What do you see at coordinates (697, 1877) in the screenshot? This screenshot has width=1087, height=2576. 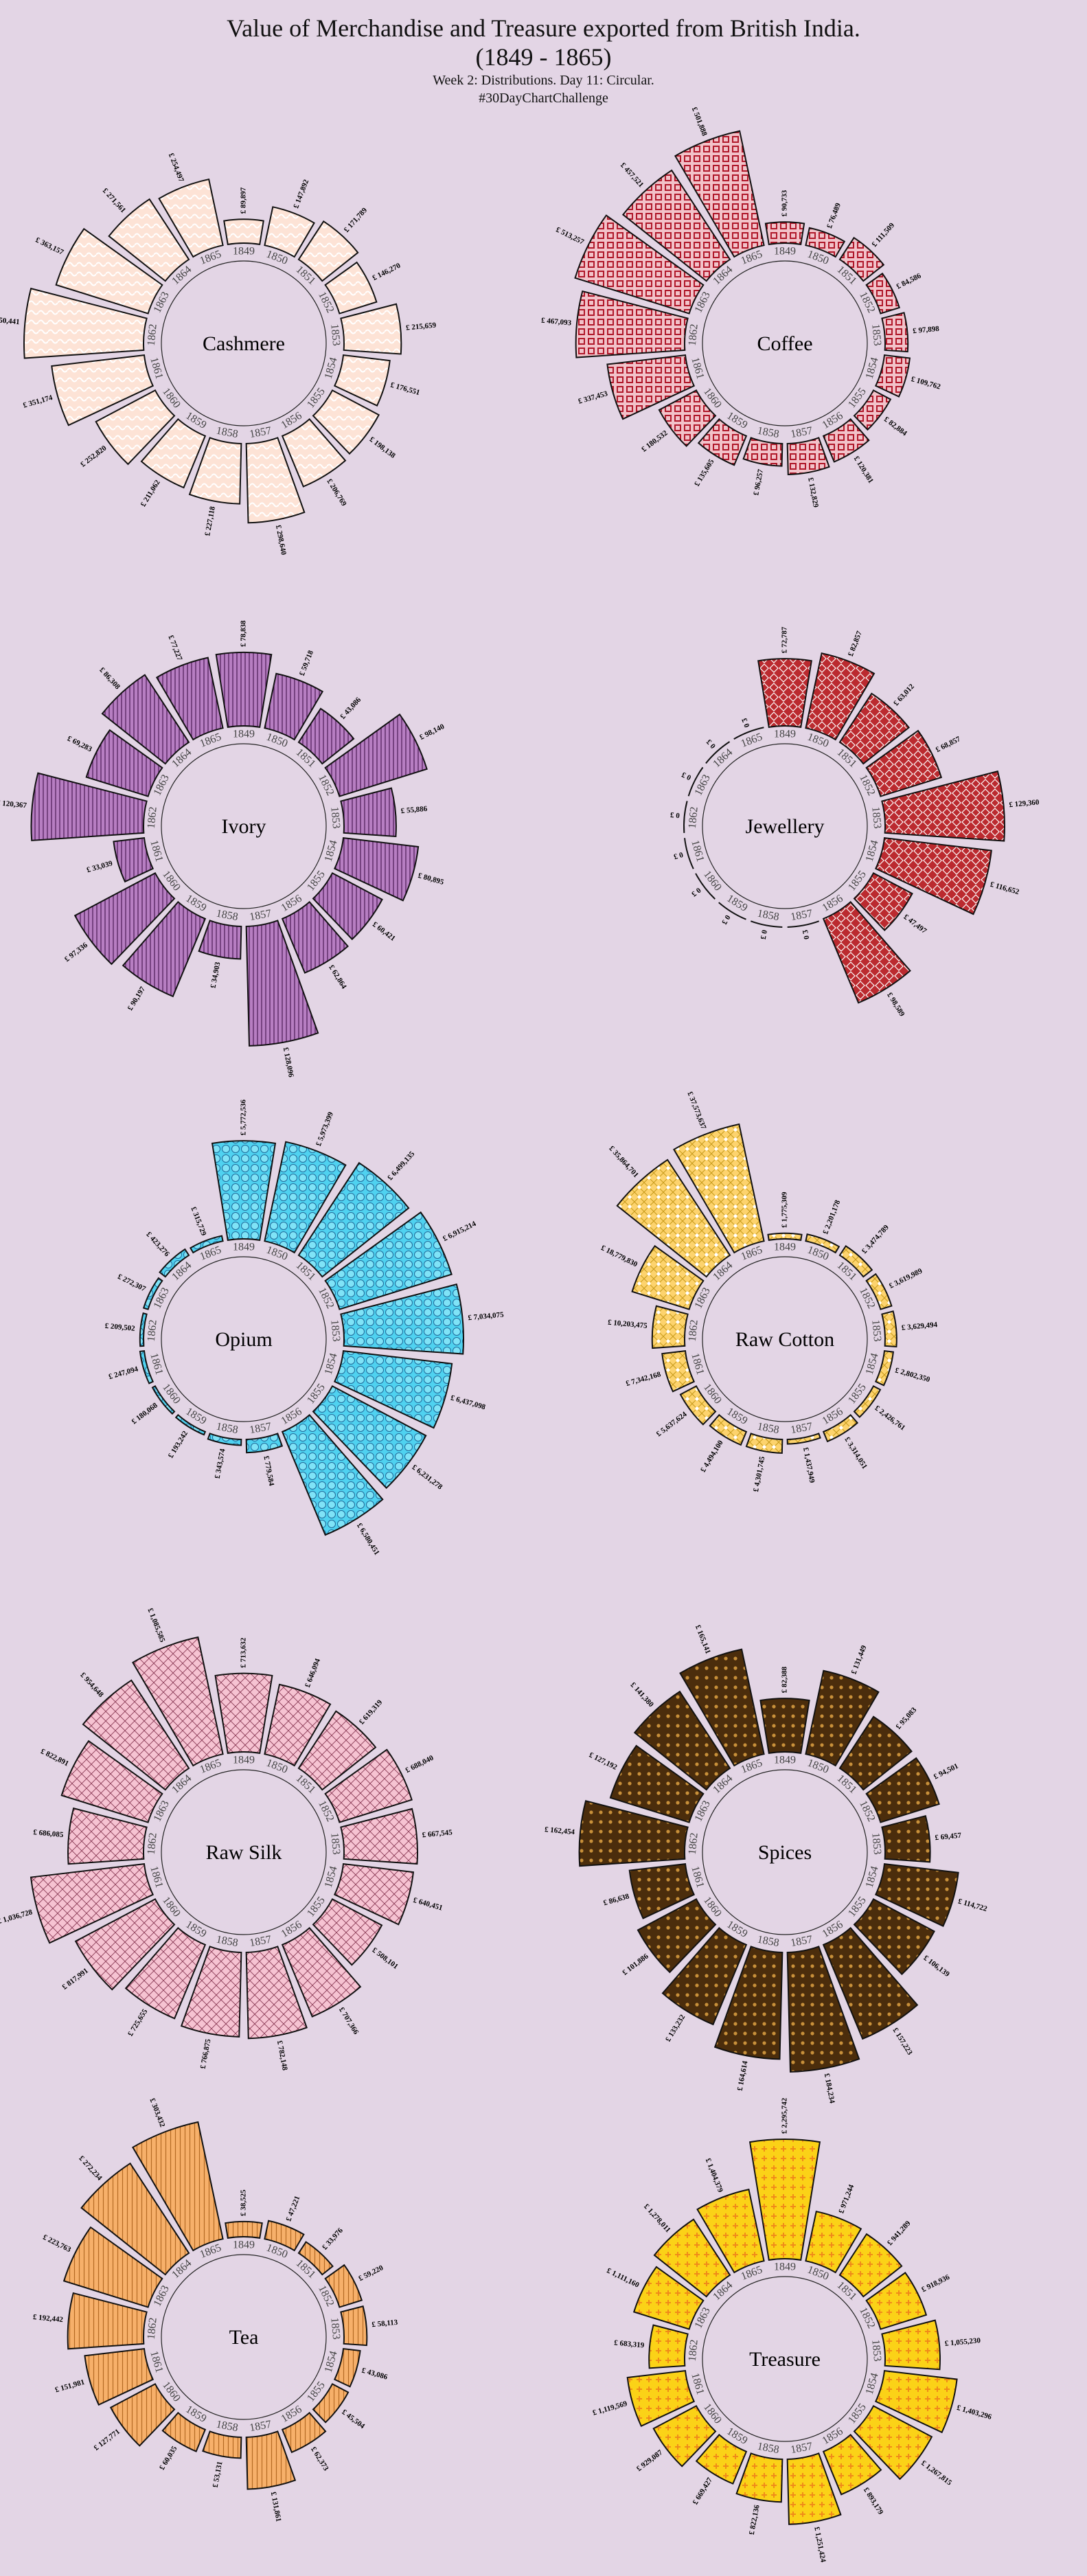 I see `year-label: 1861` at bounding box center [697, 1877].